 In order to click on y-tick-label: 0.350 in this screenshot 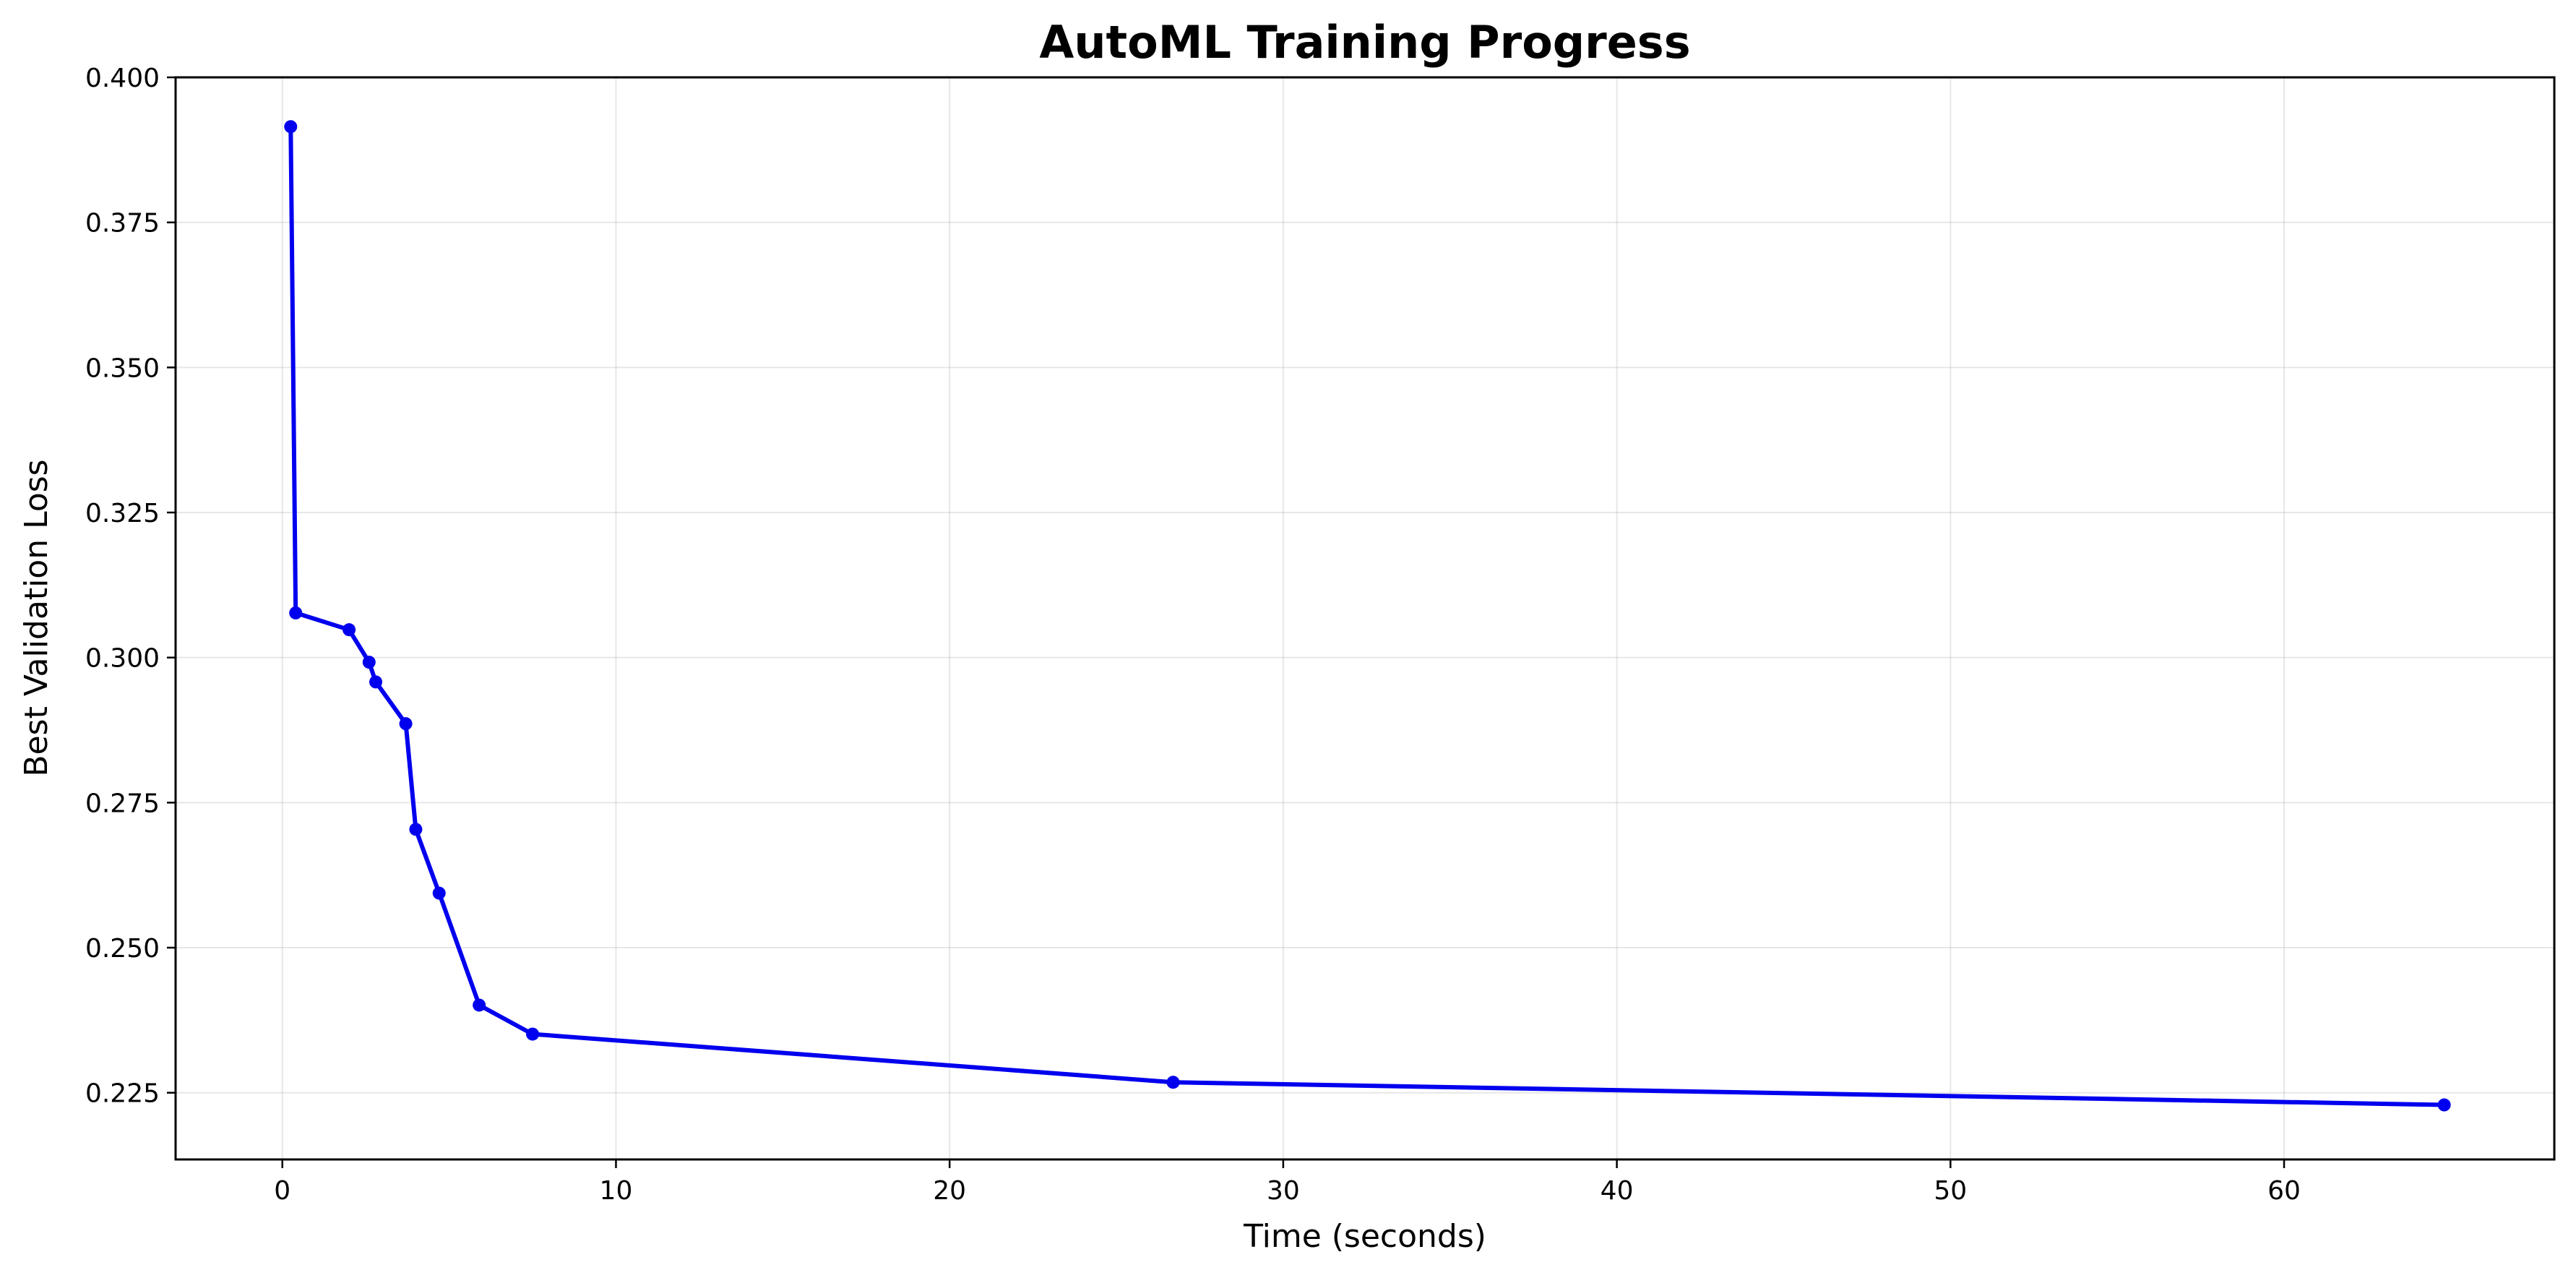, I will do `click(122, 368)`.